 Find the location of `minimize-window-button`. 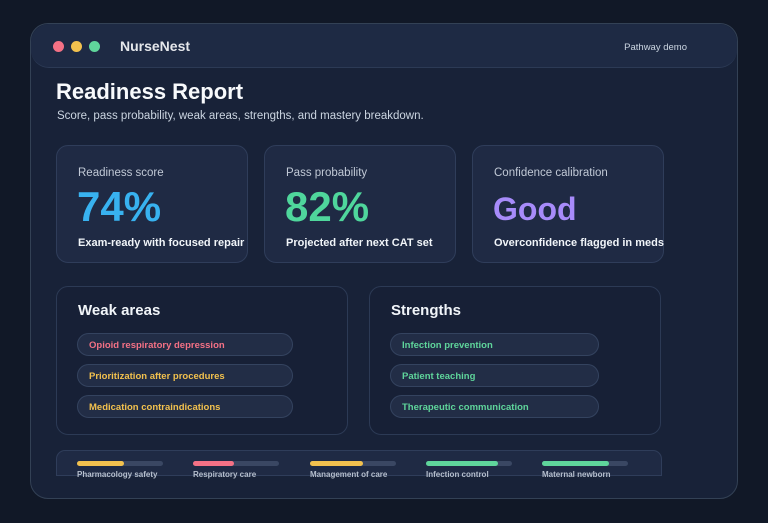

minimize-window-button is located at coordinates (76, 46).